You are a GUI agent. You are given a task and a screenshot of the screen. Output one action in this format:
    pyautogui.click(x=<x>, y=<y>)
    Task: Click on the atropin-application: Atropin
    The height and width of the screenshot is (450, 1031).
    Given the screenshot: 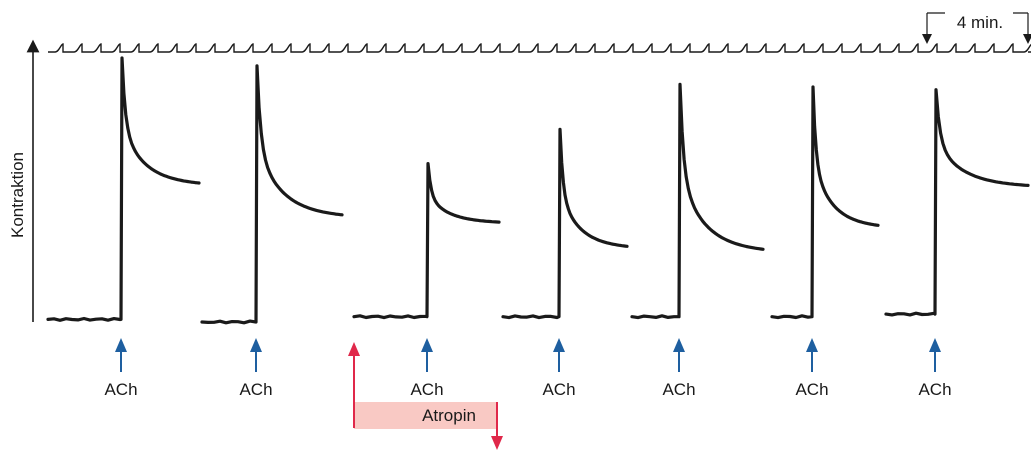 What is the action you would take?
    pyautogui.click(x=425, y=396)
    